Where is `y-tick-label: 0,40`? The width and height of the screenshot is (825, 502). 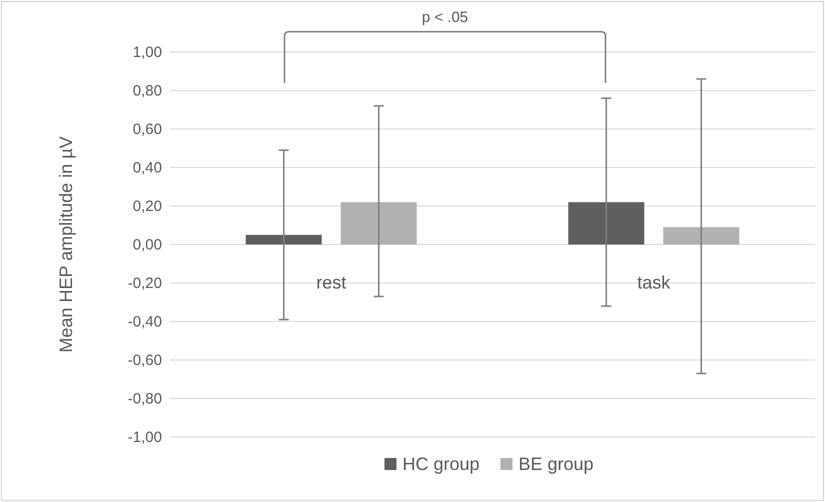 y-tick-label: 0,40 is located at coordinates (147, 167).